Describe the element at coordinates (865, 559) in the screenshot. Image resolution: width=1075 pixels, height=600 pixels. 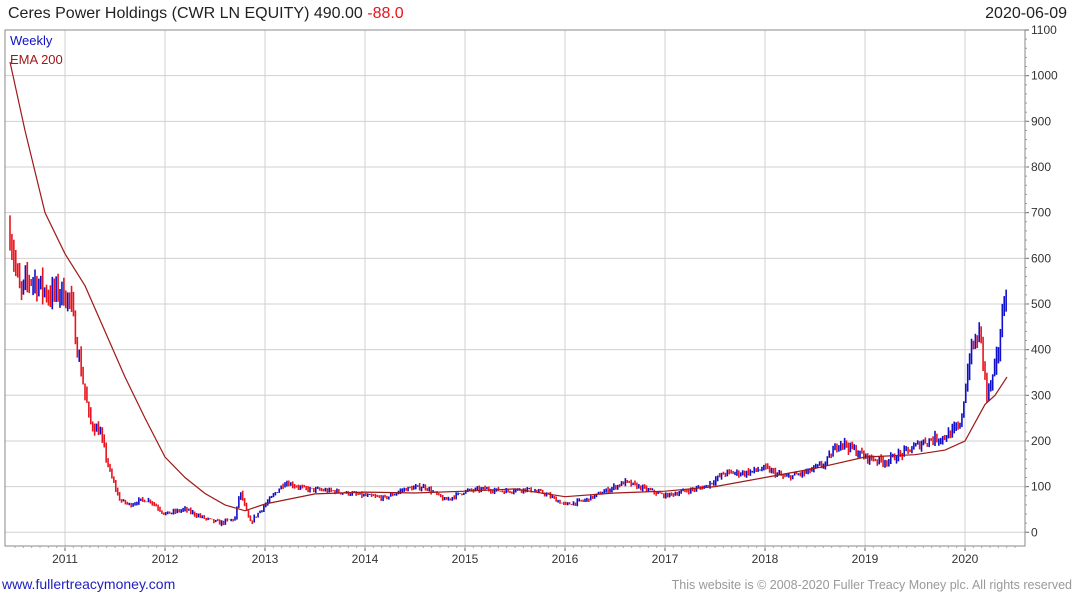
I see `x-tick-label-2019: 2019` at that location.